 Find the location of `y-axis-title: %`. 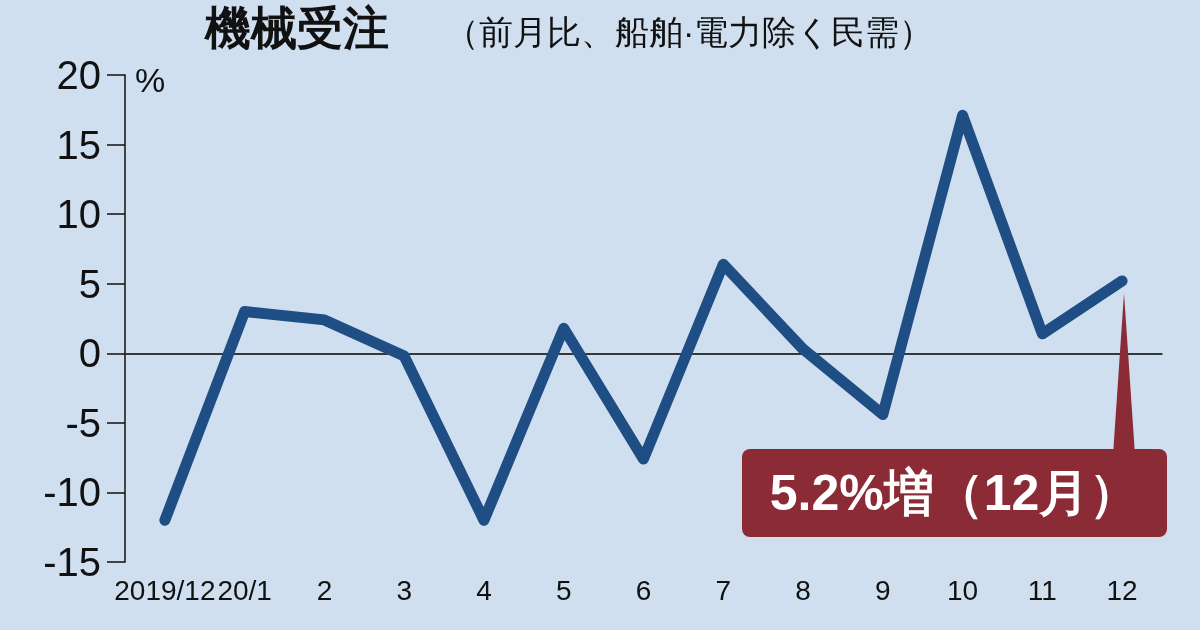

y-axis-title: % is located at coordinates (150, 80).